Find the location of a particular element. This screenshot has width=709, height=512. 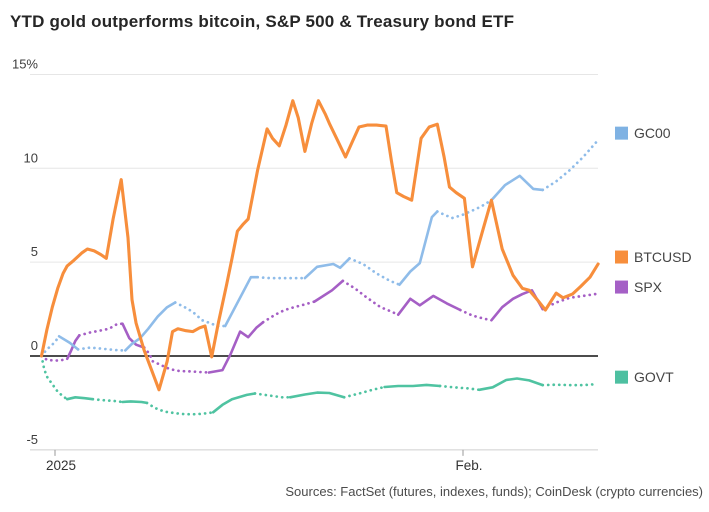

legend: GC00 BTCUSD SPX GOVT is located at coordinates (653, 255).